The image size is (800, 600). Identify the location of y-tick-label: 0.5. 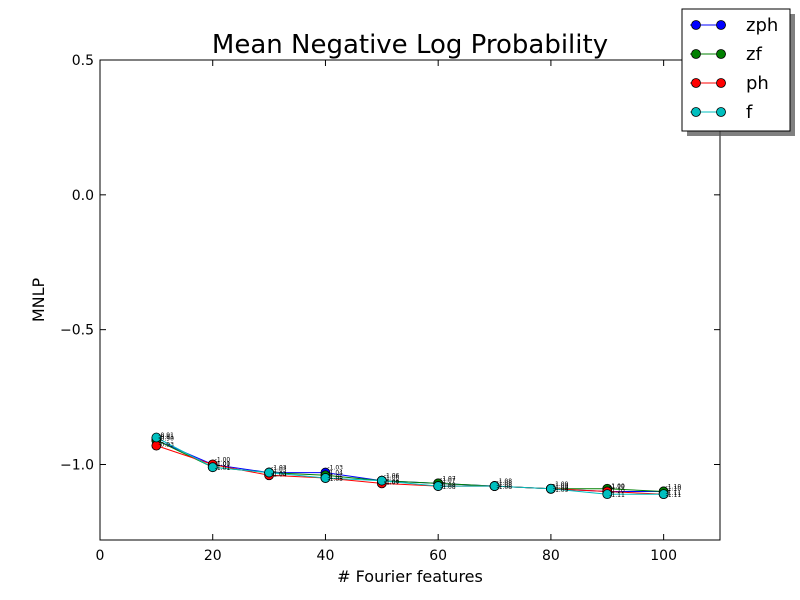
(83, 61).